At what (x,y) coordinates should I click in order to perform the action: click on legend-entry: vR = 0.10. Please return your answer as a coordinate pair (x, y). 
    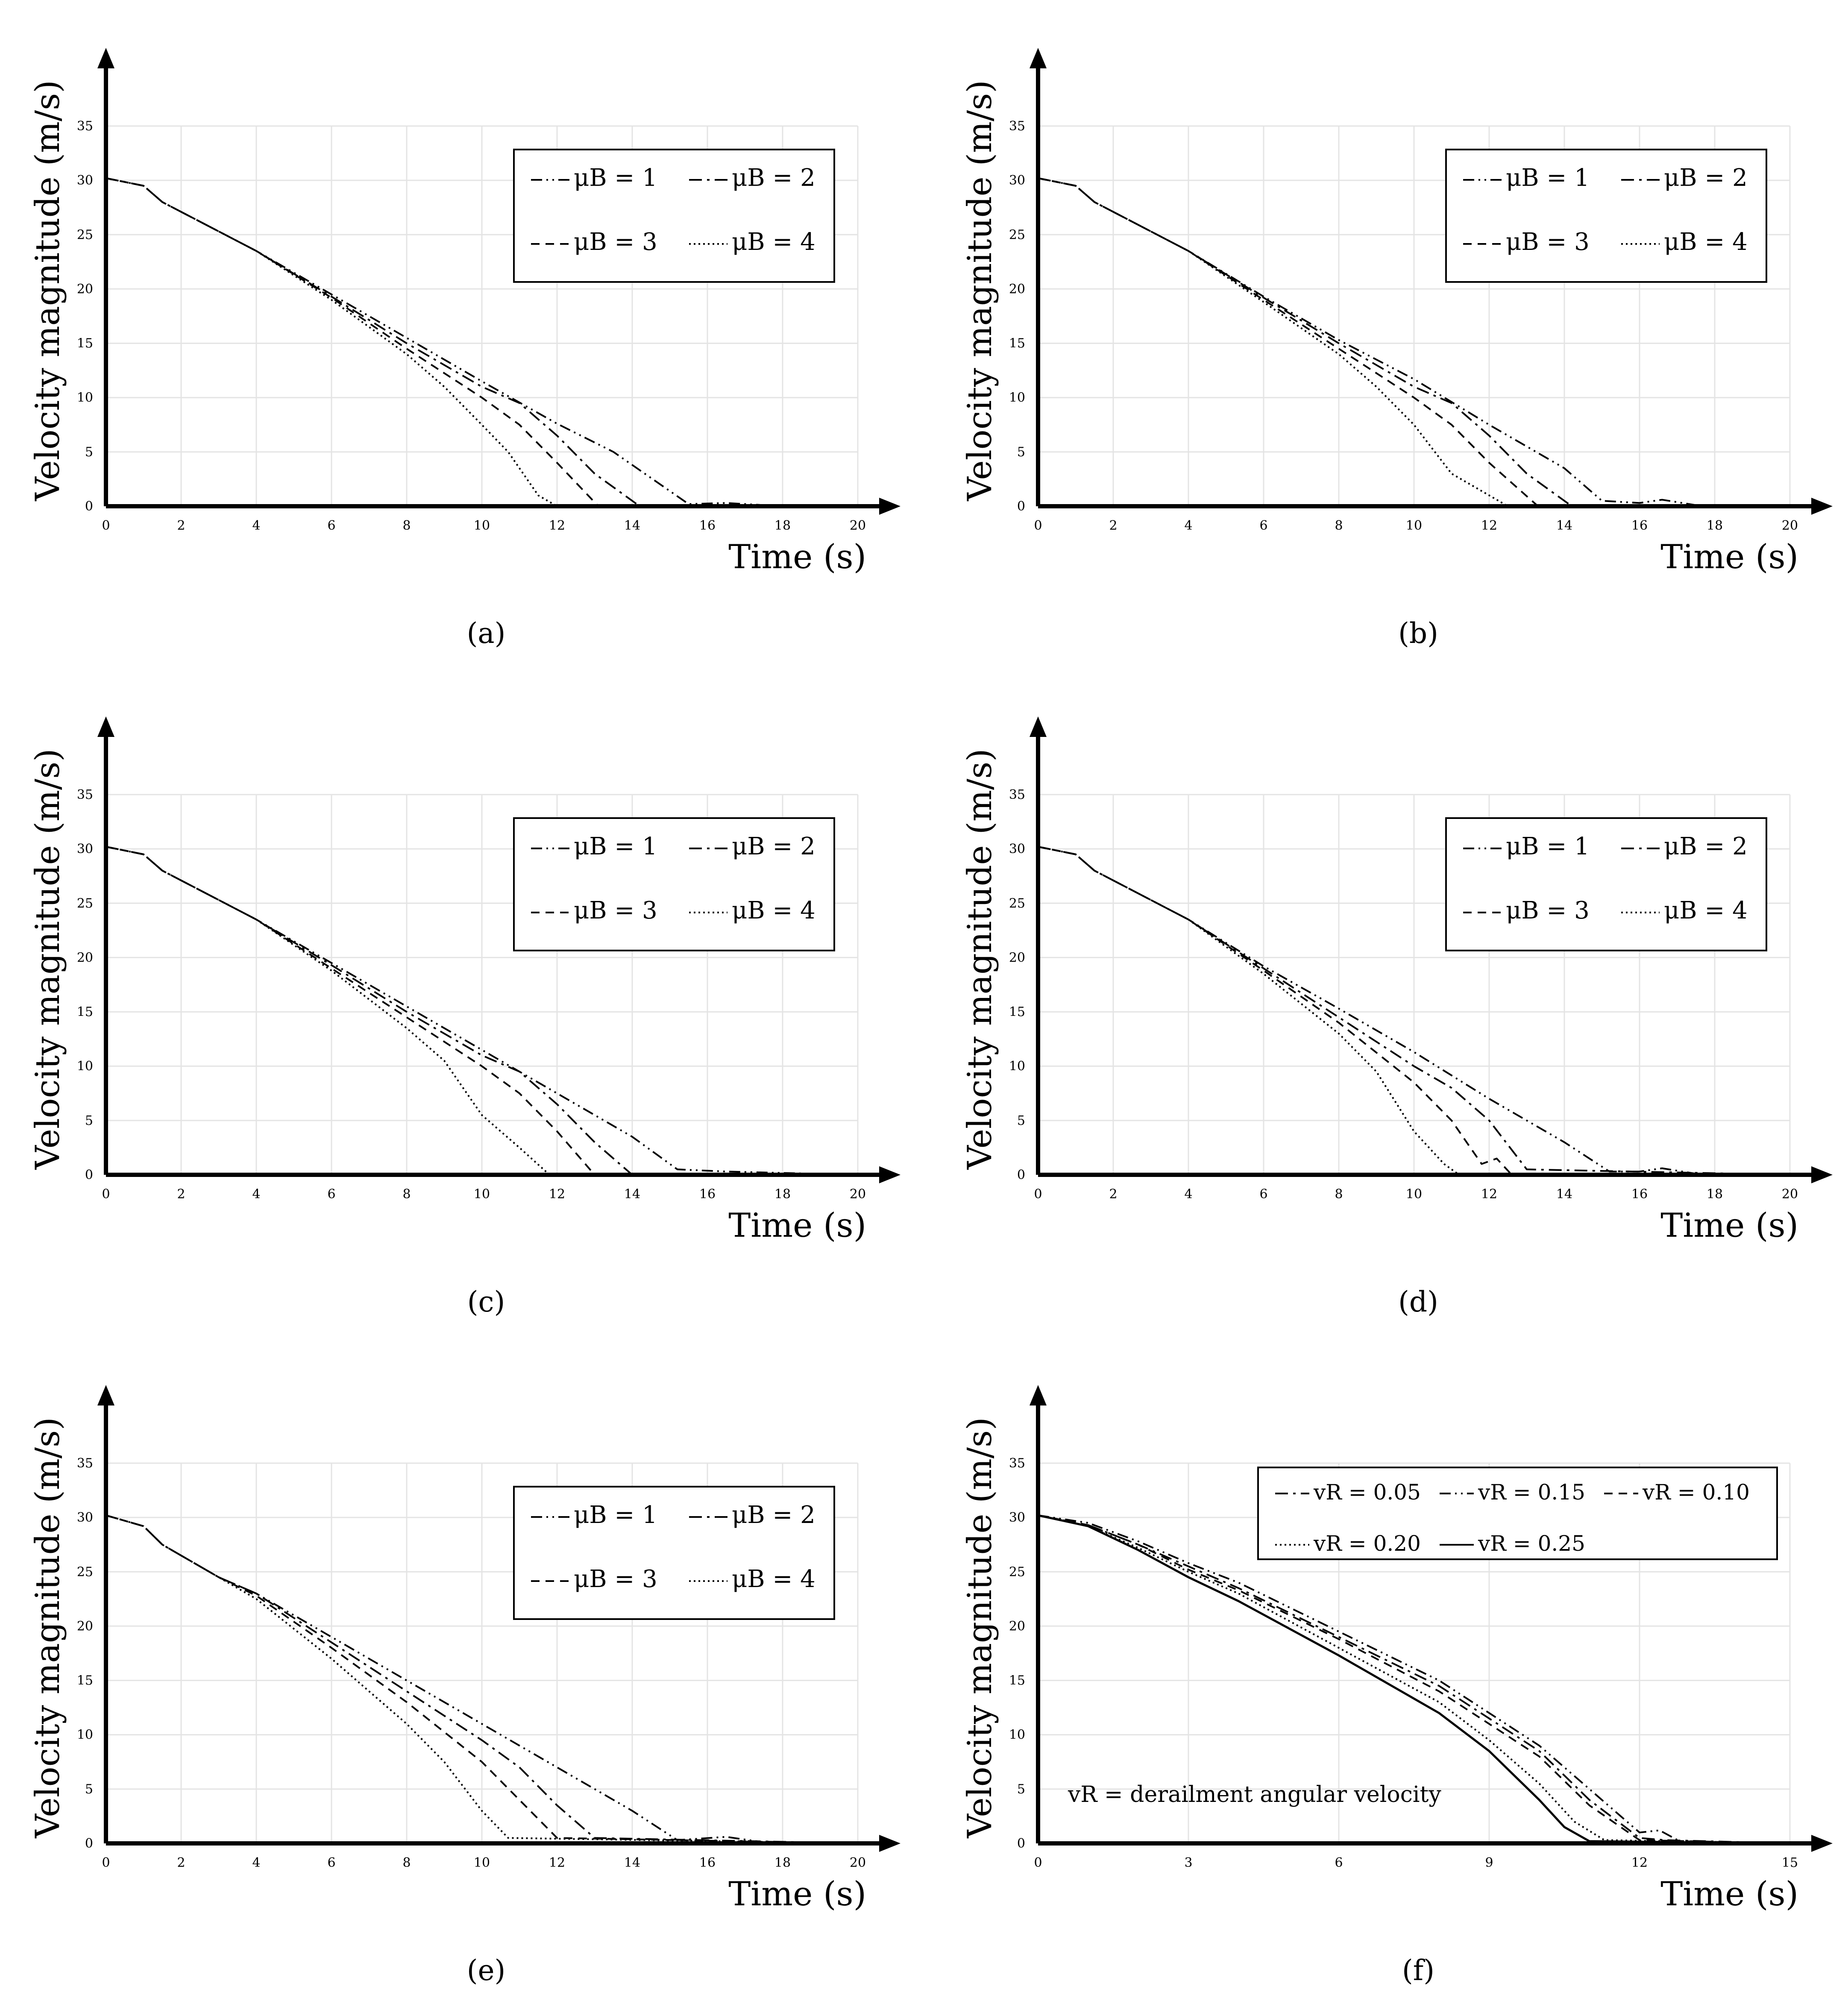
    Looking at the image, I should click on (1696, 1493).